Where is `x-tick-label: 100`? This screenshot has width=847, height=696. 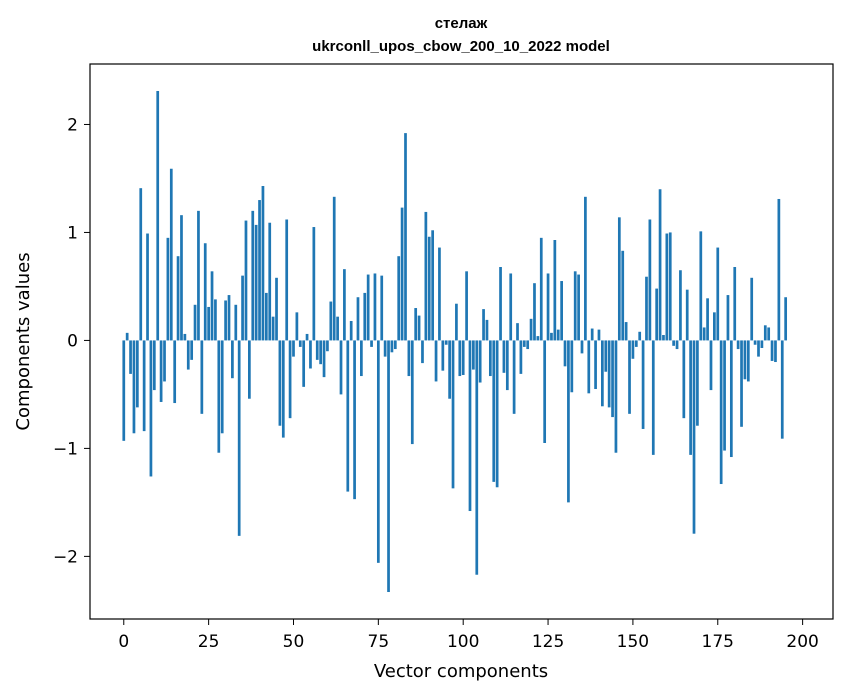 x-tick-label: 100 is located at coordinates (463, 642).